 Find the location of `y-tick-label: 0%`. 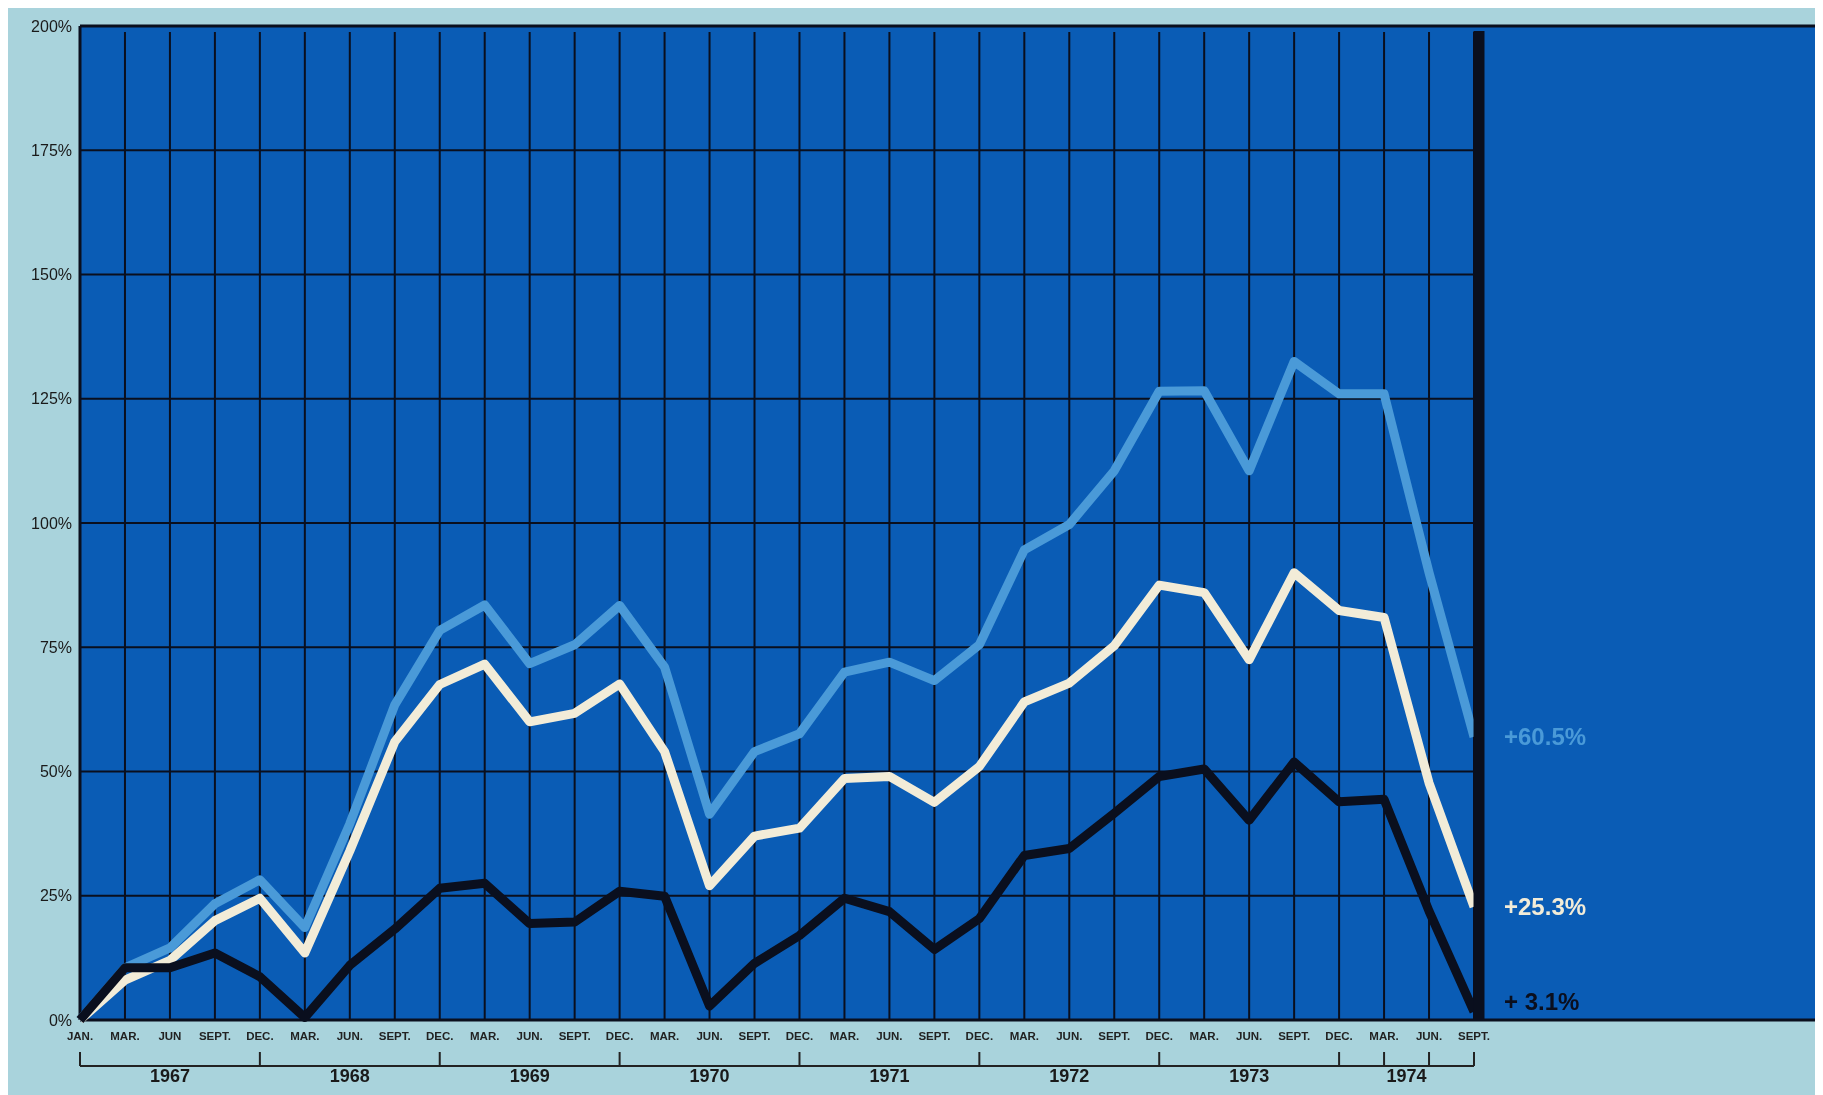

y-tick-label: 0% is located at coordinates (60, 1020).